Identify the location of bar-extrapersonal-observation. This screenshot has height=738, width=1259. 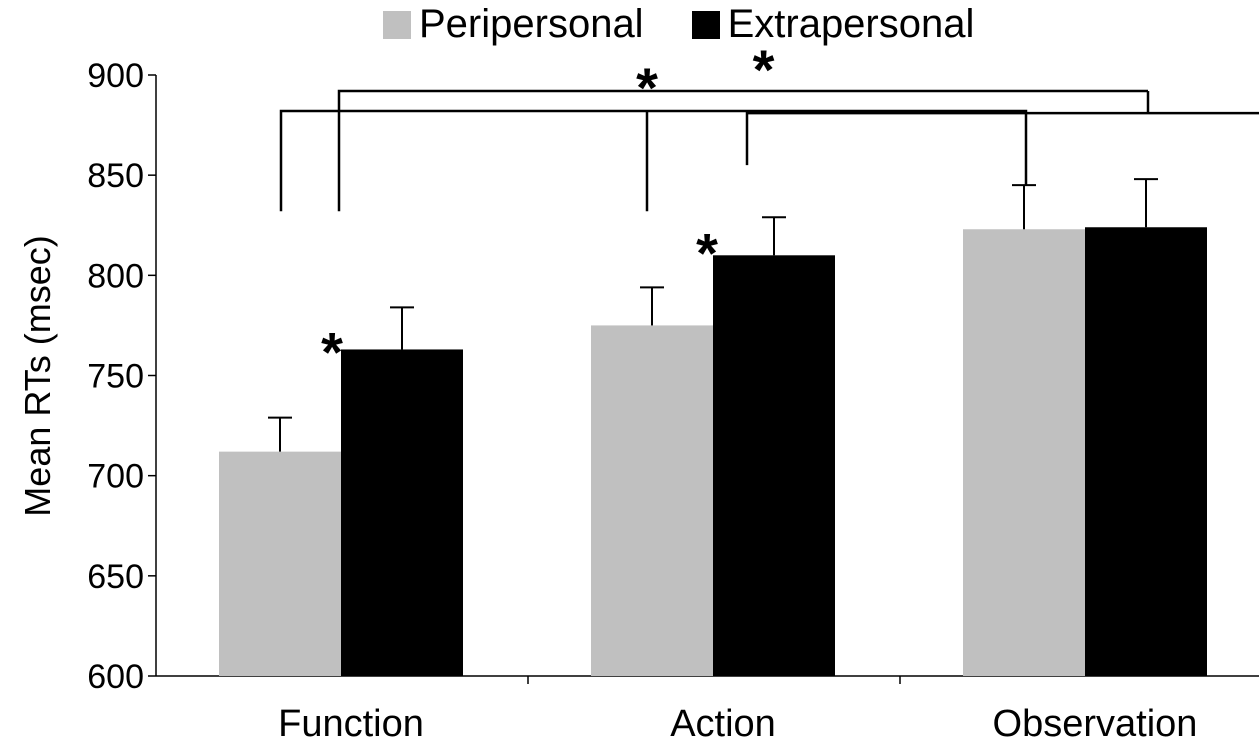
(1146, 451).